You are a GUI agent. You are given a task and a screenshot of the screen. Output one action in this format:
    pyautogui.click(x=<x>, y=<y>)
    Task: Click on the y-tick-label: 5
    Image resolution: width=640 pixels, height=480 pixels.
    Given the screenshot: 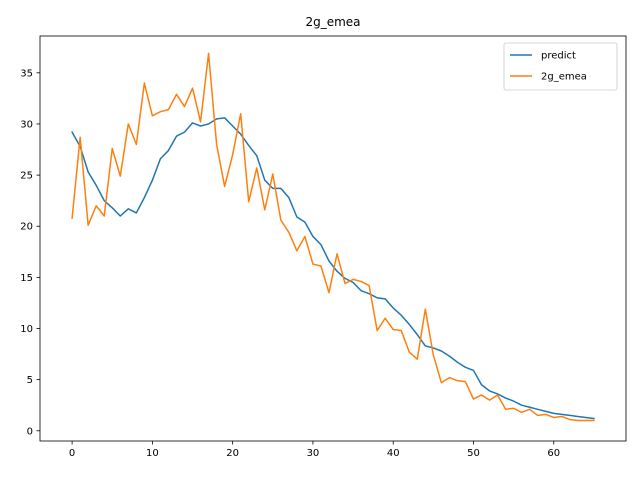 What is the action you would take?
    pyautogui.click(x=30, y=380)
    